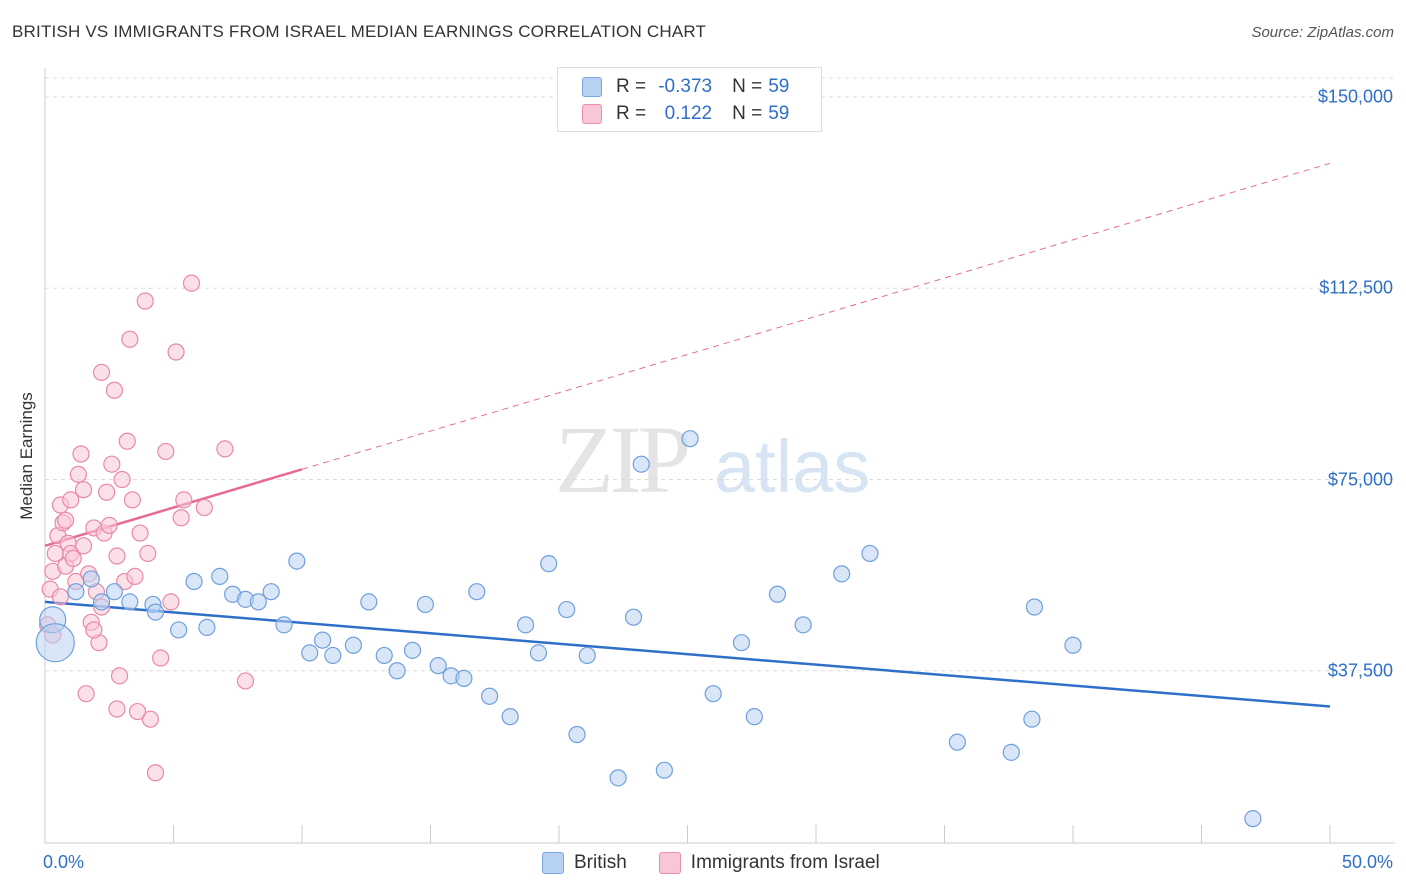  Describe the element at coordinates (687, 654) in the screenshot. I see `british-trend-line` at that location.